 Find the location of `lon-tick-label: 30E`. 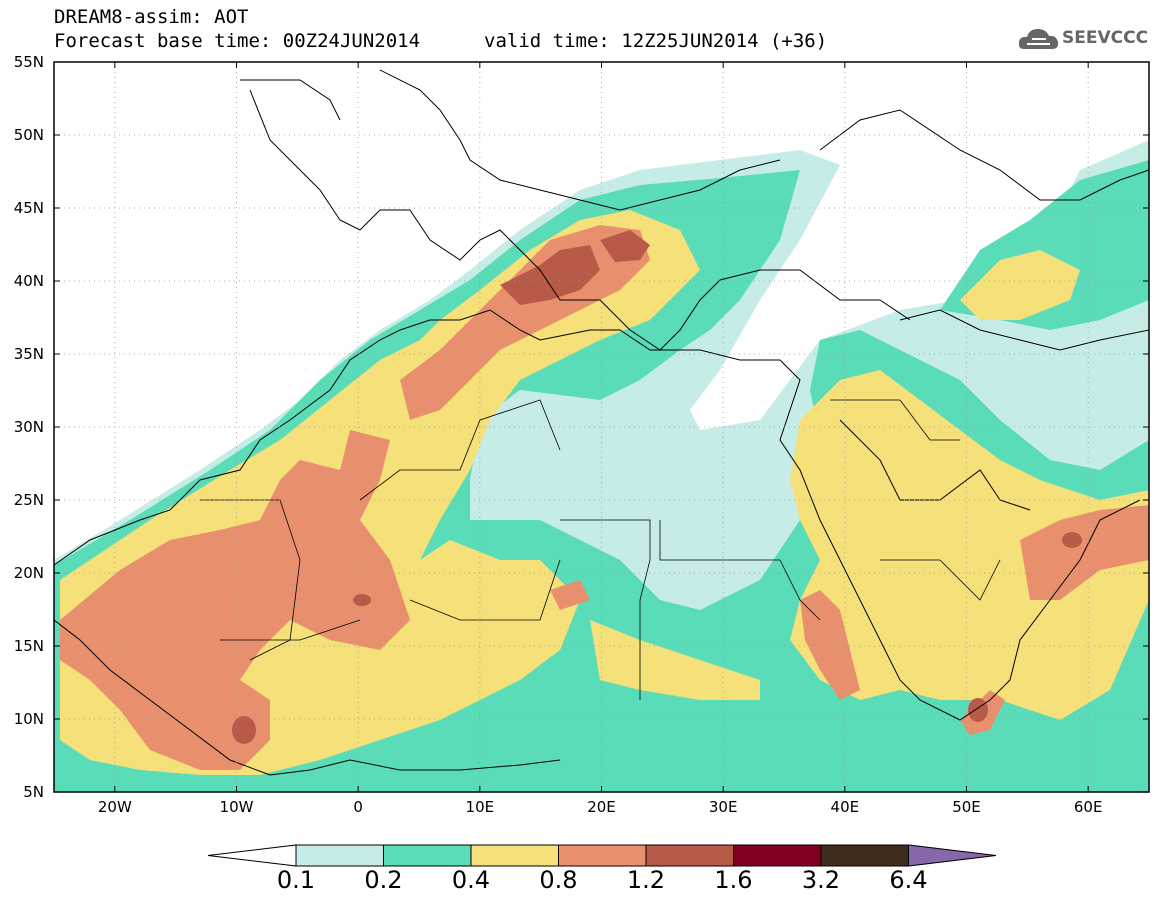

lon-tick-label: 30E is located at coordinates (723, 807).